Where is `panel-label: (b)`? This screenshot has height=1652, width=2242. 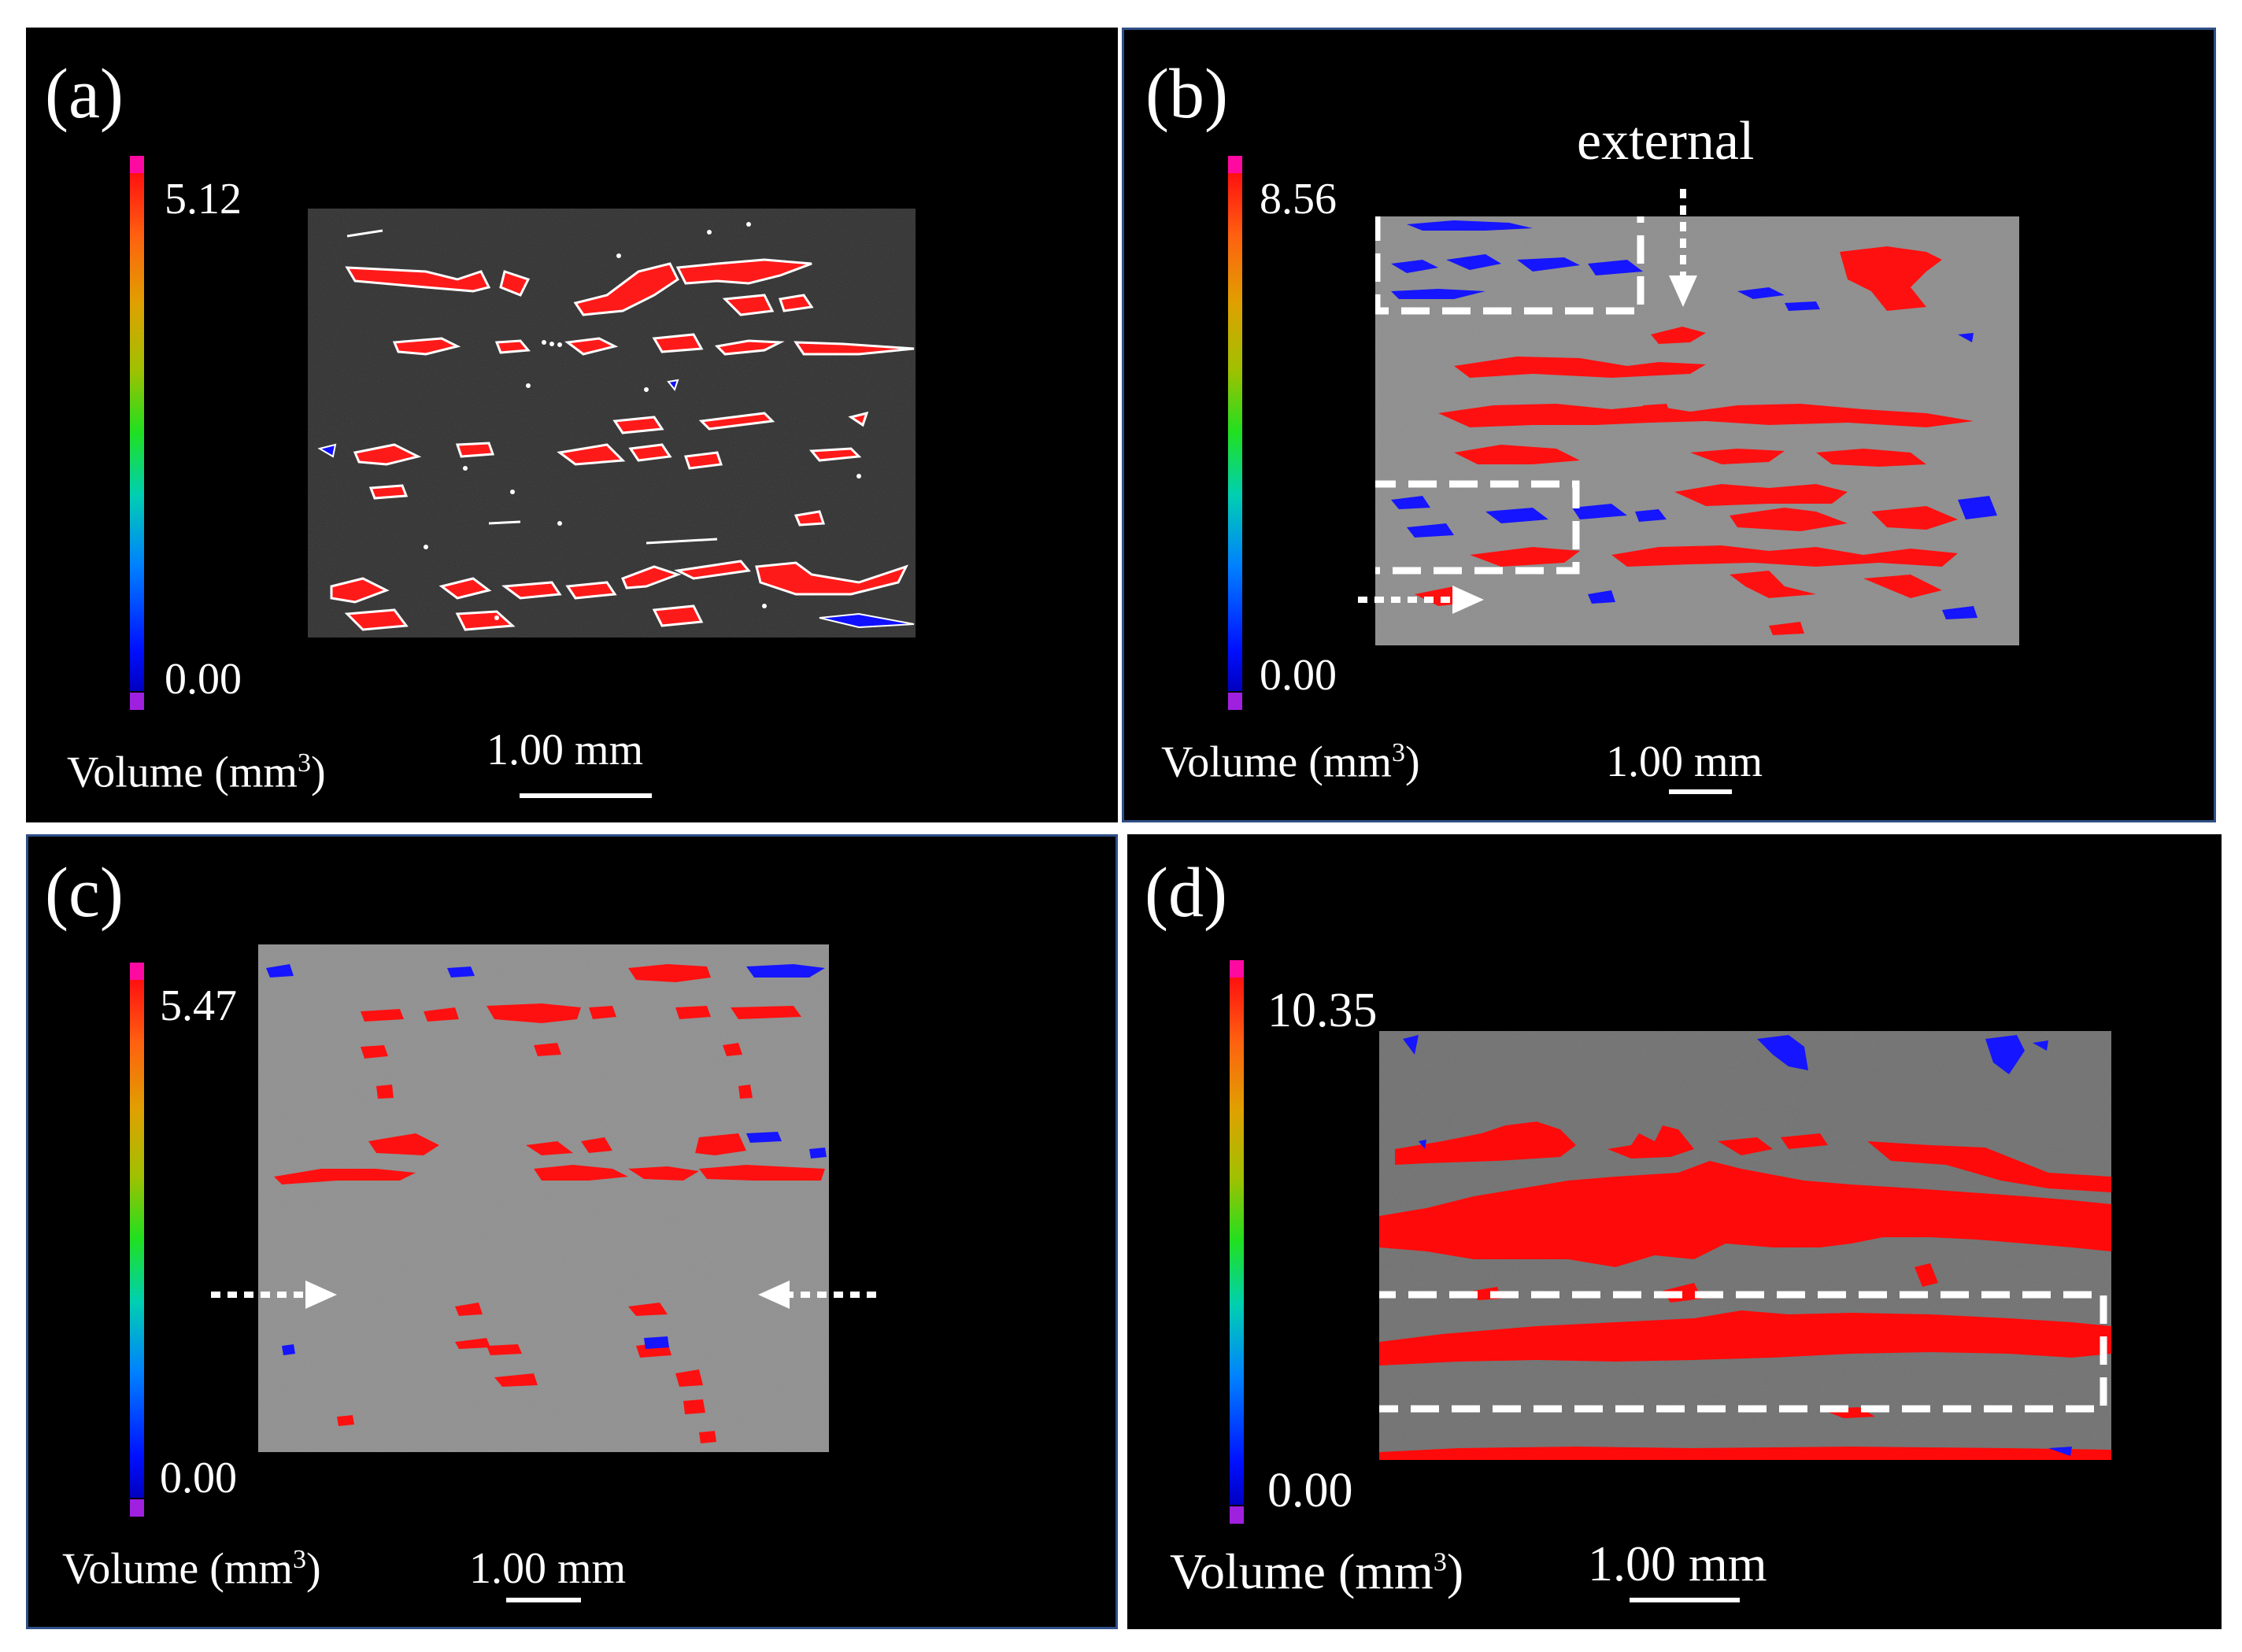
panel-label: (b) is located at coordinates (1186, 94).